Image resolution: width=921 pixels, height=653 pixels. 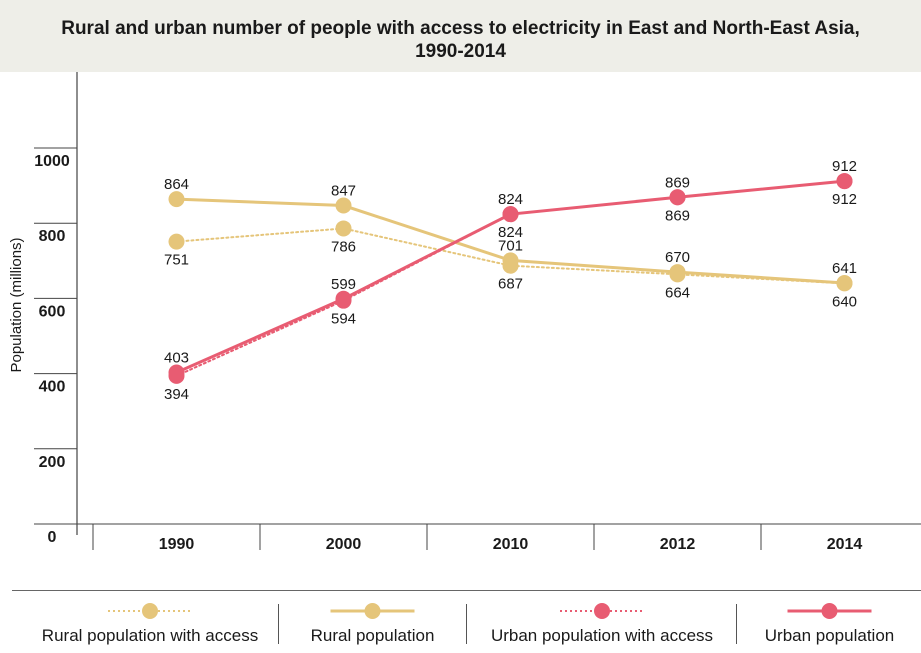 What do you see at coordinates (466, 590) in the screenshot?
I see `legend-divider-line` at bounding box center [466, 590].